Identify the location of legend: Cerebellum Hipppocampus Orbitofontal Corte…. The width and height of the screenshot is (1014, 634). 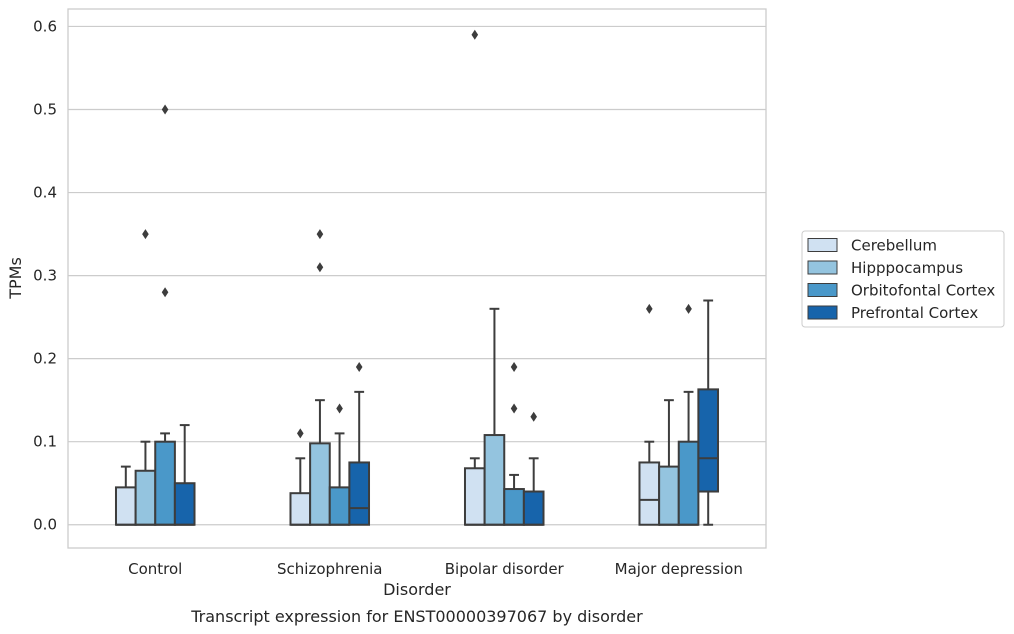
(903, 279).